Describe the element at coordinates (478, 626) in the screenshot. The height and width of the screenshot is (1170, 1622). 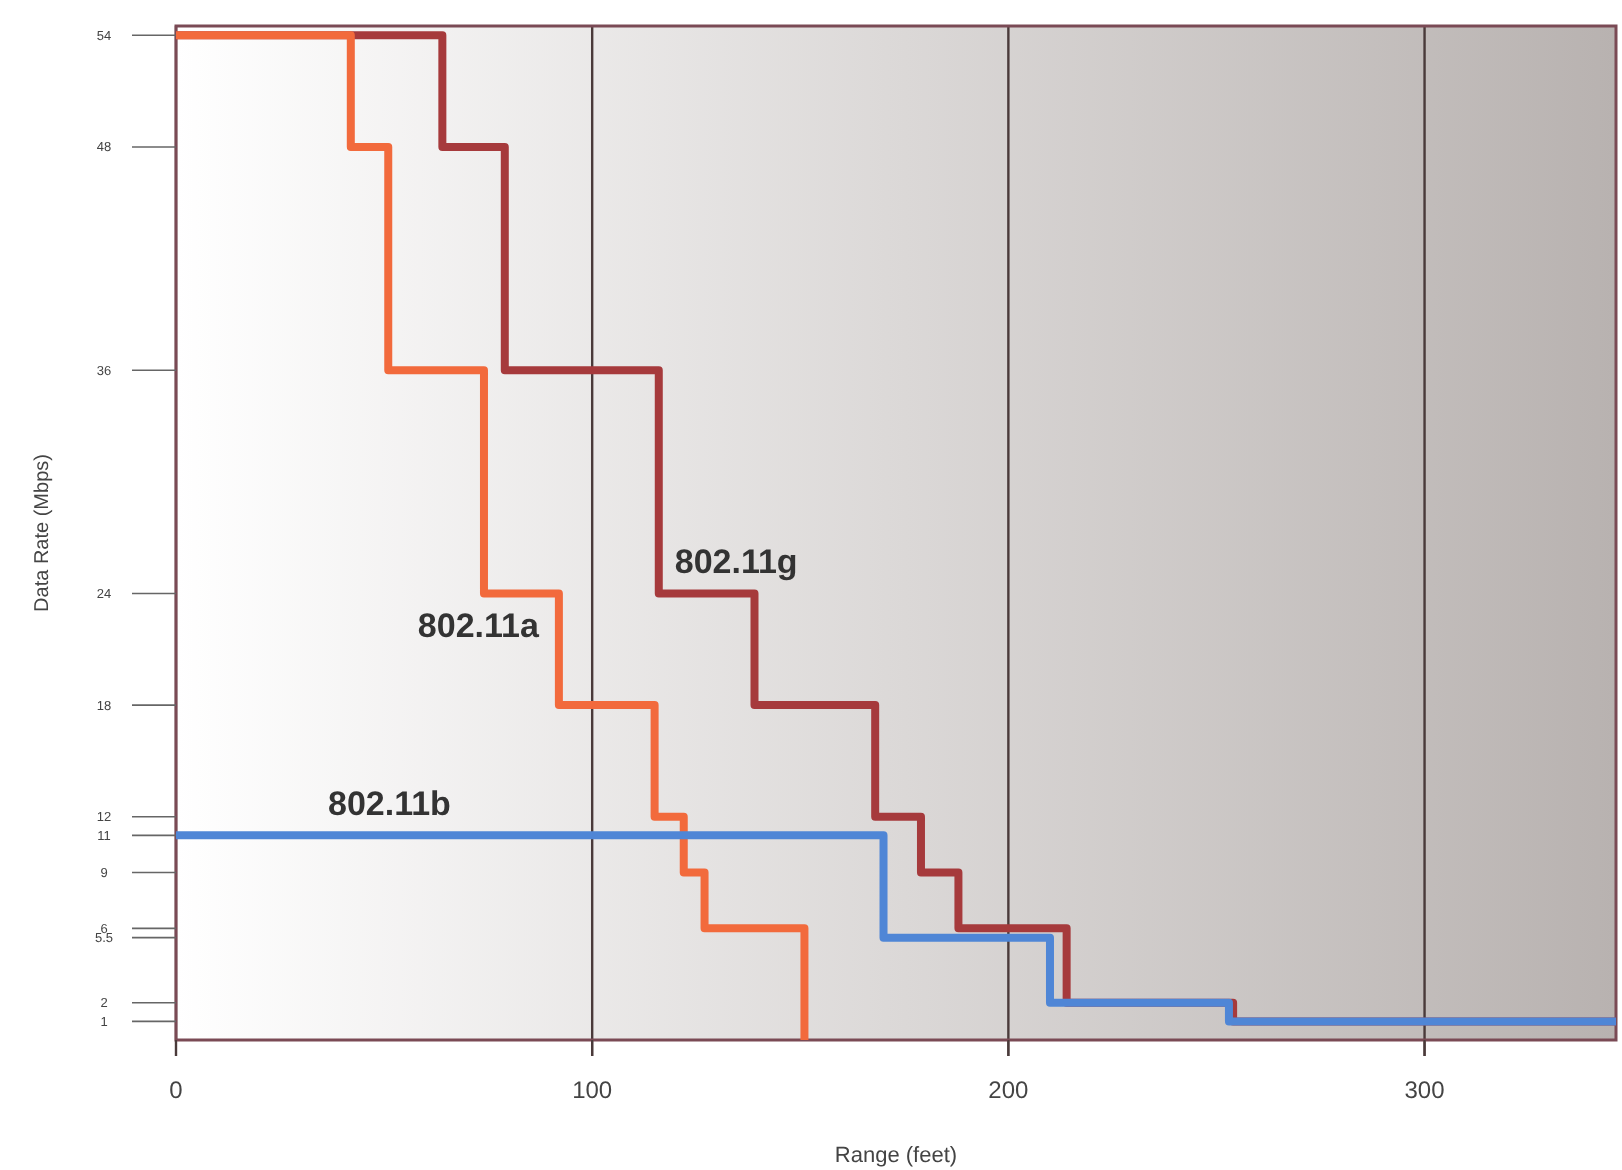
I see `series-label: 802.11a` at that location.